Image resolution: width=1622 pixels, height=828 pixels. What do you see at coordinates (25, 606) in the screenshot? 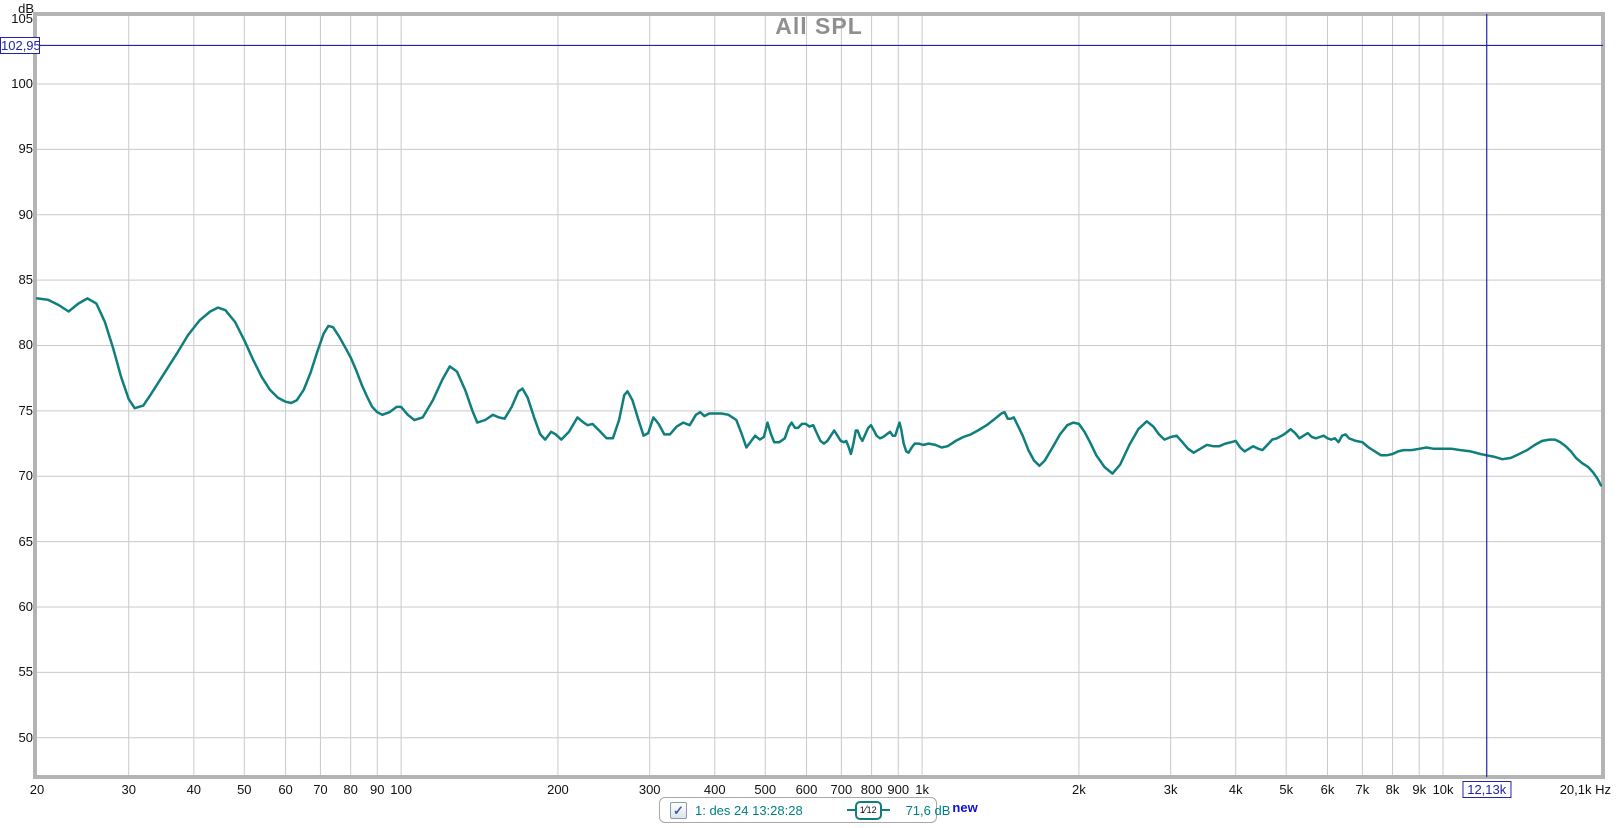
I see `y-tick-label: 60` at bounding box center [25, 606].